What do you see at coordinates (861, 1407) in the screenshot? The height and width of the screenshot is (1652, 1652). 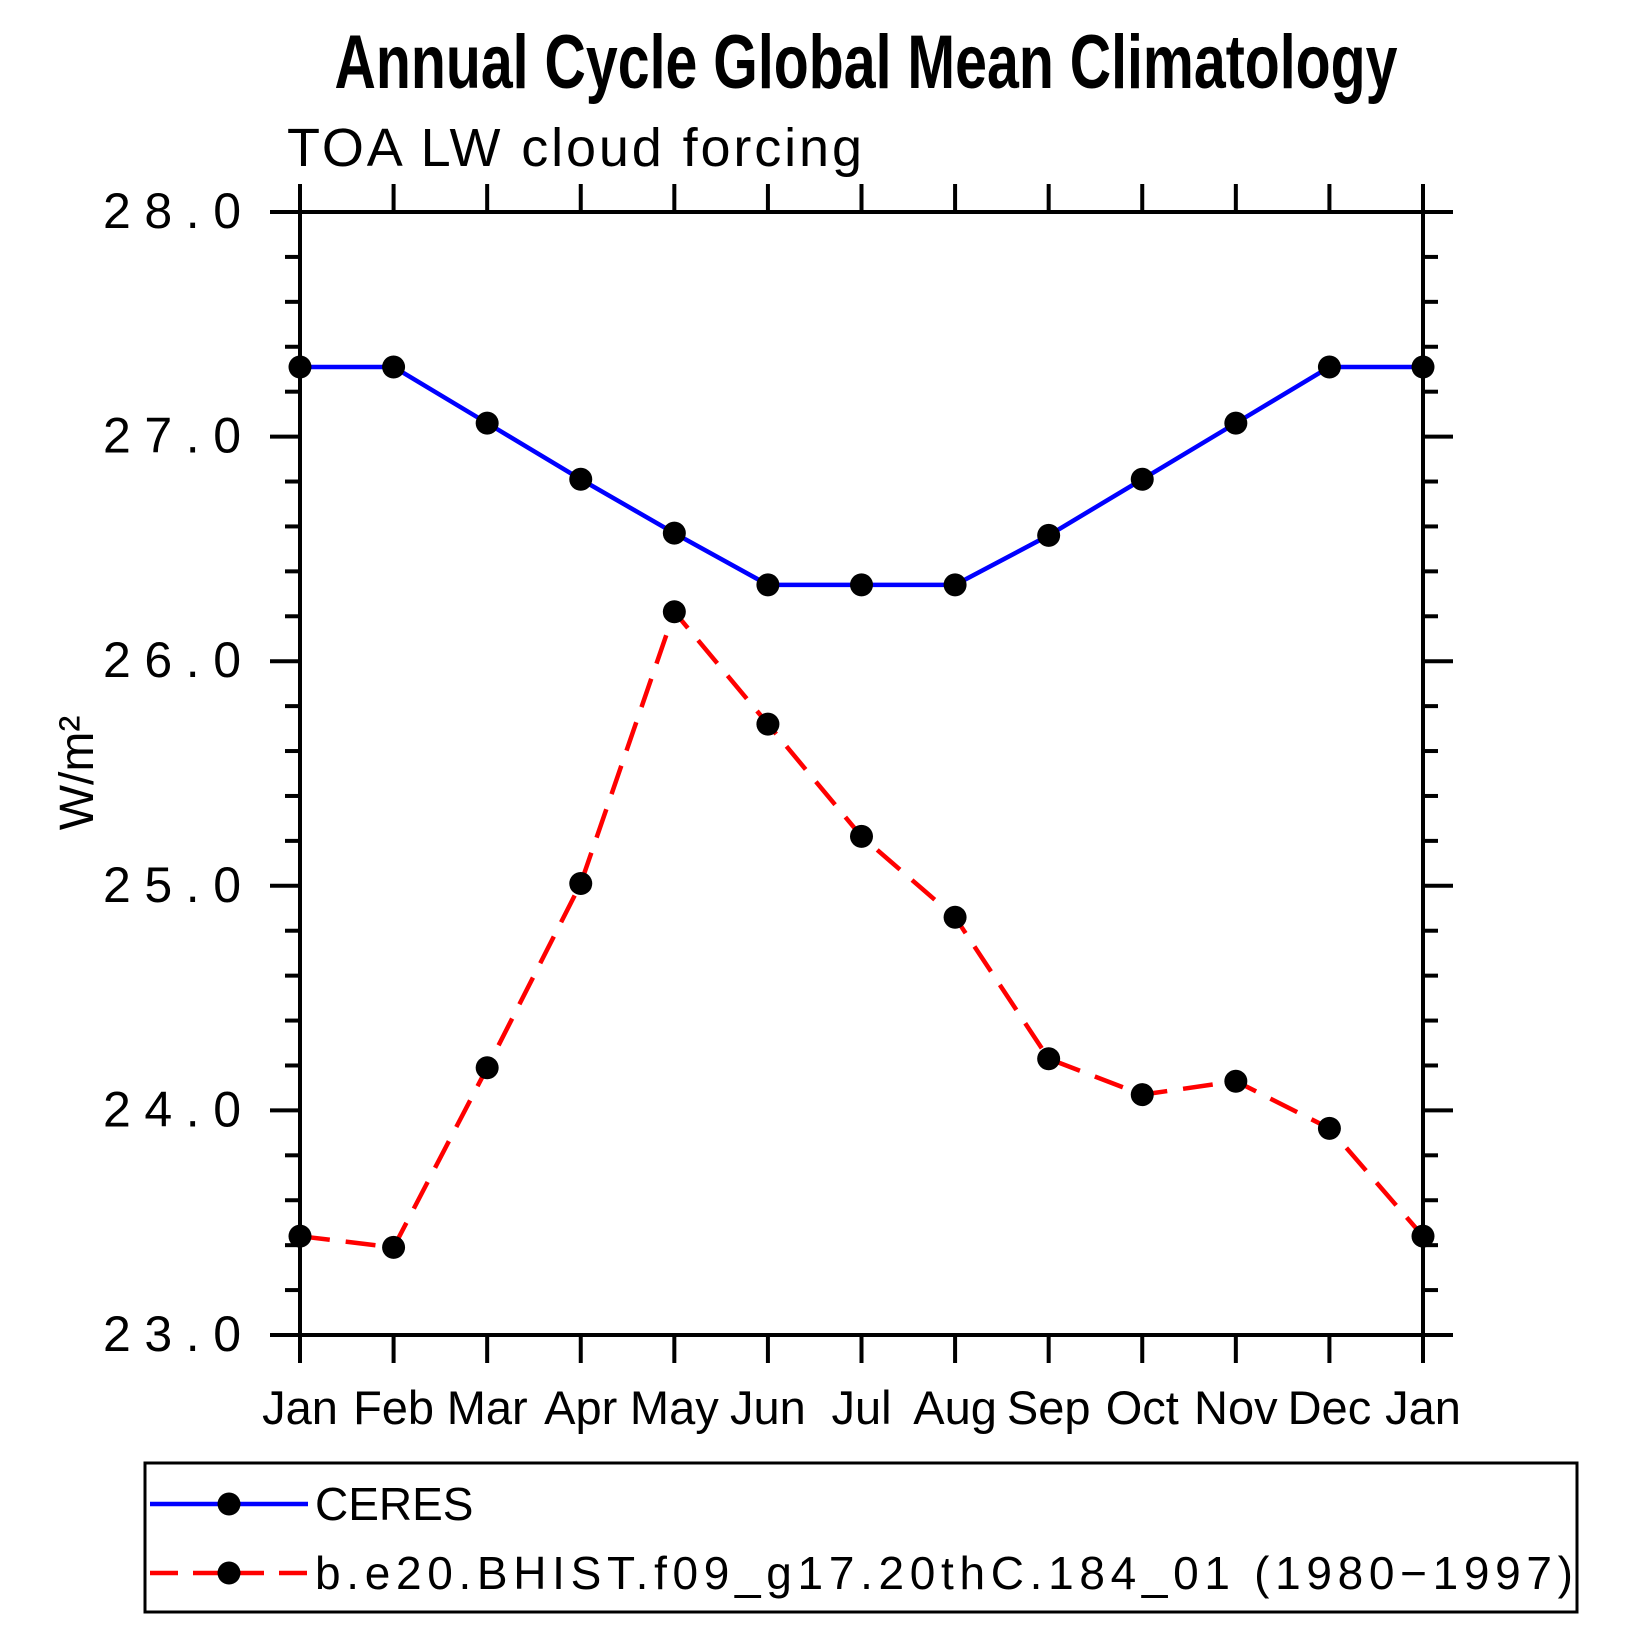 I see `x-tick-label: Jul` at bounding box center [861, 1407].